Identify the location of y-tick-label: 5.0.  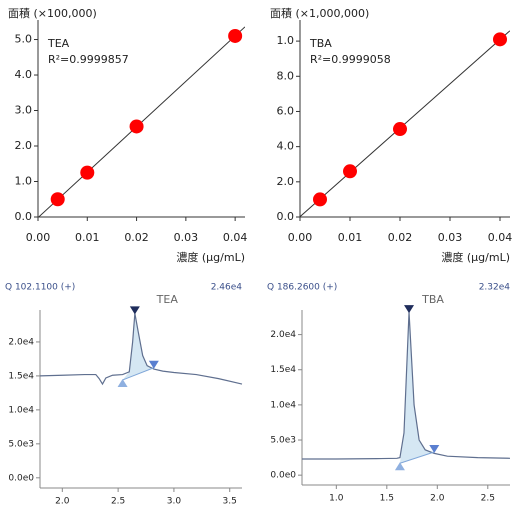
(24, 39).